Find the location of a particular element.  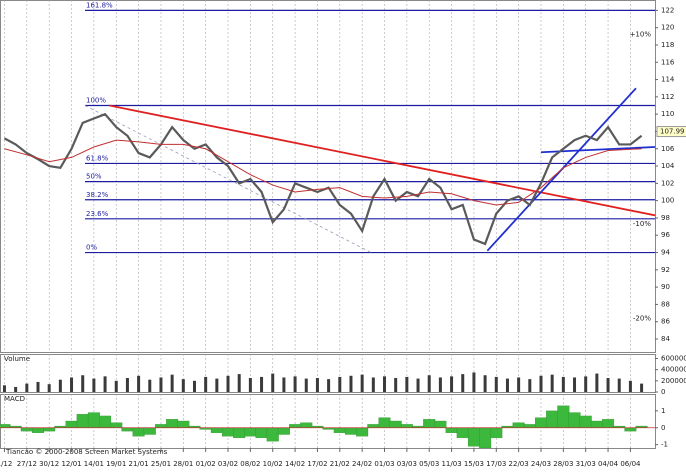

y-tick-label: 96 is located at coordinates (665, 235).